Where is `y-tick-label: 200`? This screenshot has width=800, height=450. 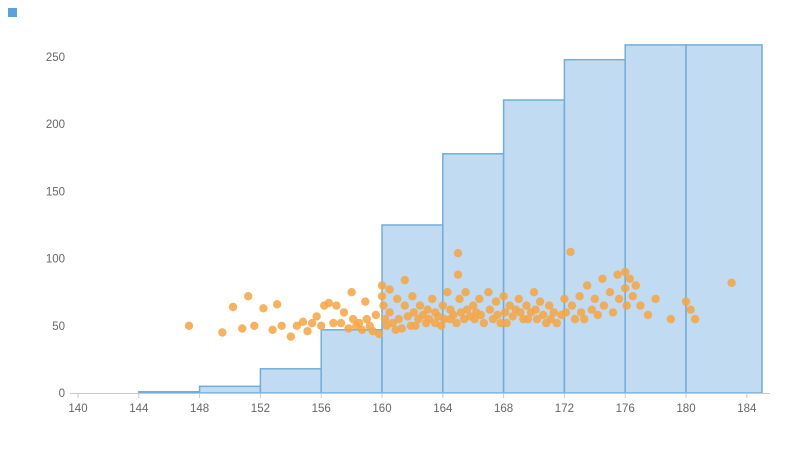 y-tick-label: 200 is located at coordinates (55, 125).